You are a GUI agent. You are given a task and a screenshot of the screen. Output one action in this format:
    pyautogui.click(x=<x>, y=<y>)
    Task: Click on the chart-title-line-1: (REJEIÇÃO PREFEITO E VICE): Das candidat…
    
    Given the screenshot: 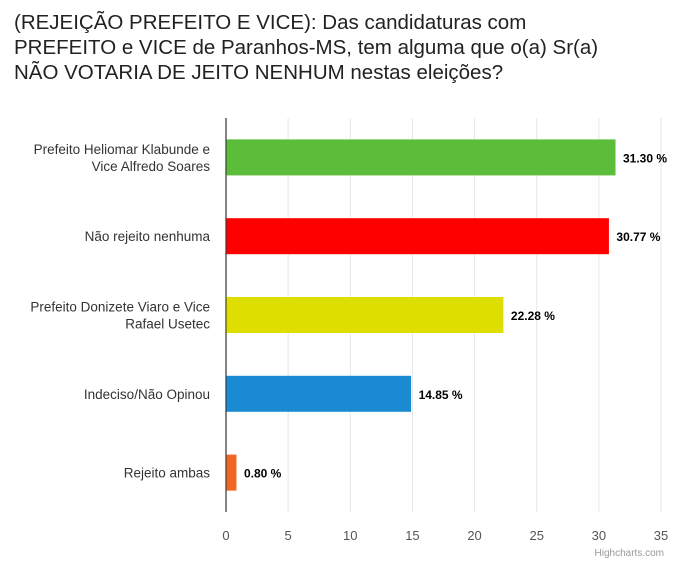 What is the action you would take?
    pyautogui.click(x=270, y=22)
    